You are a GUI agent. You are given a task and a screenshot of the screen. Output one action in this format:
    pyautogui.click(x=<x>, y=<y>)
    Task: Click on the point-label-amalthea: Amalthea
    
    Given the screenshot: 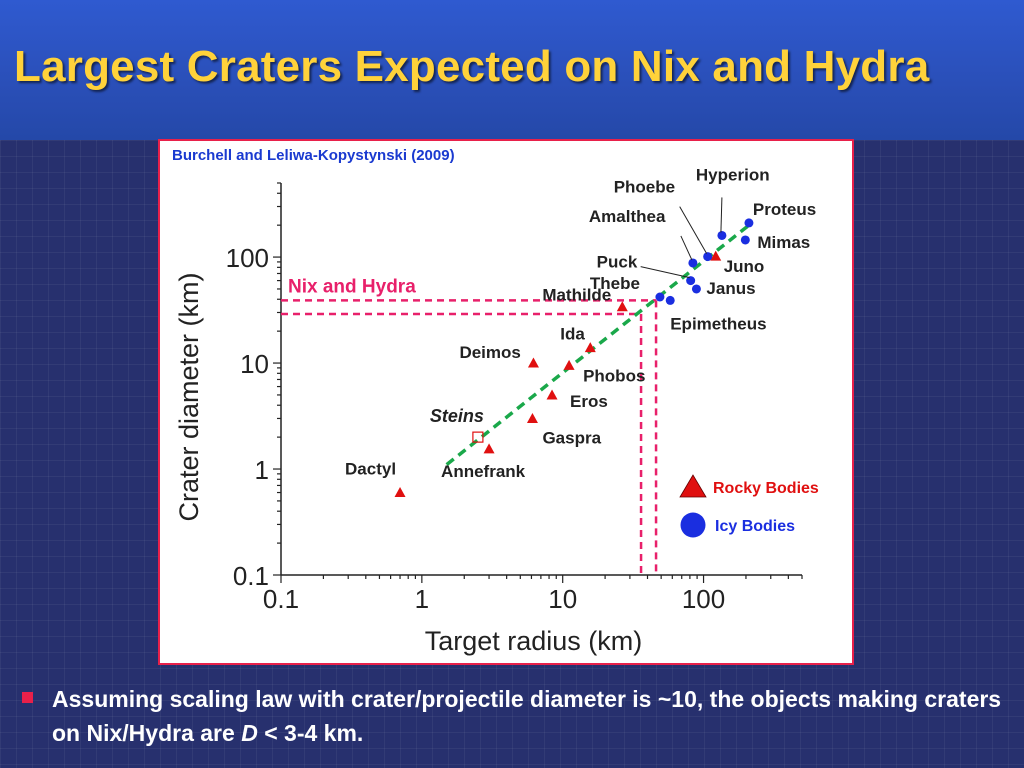 What is the action you would take?
    pyautogui.click(x=627, y=216)
    